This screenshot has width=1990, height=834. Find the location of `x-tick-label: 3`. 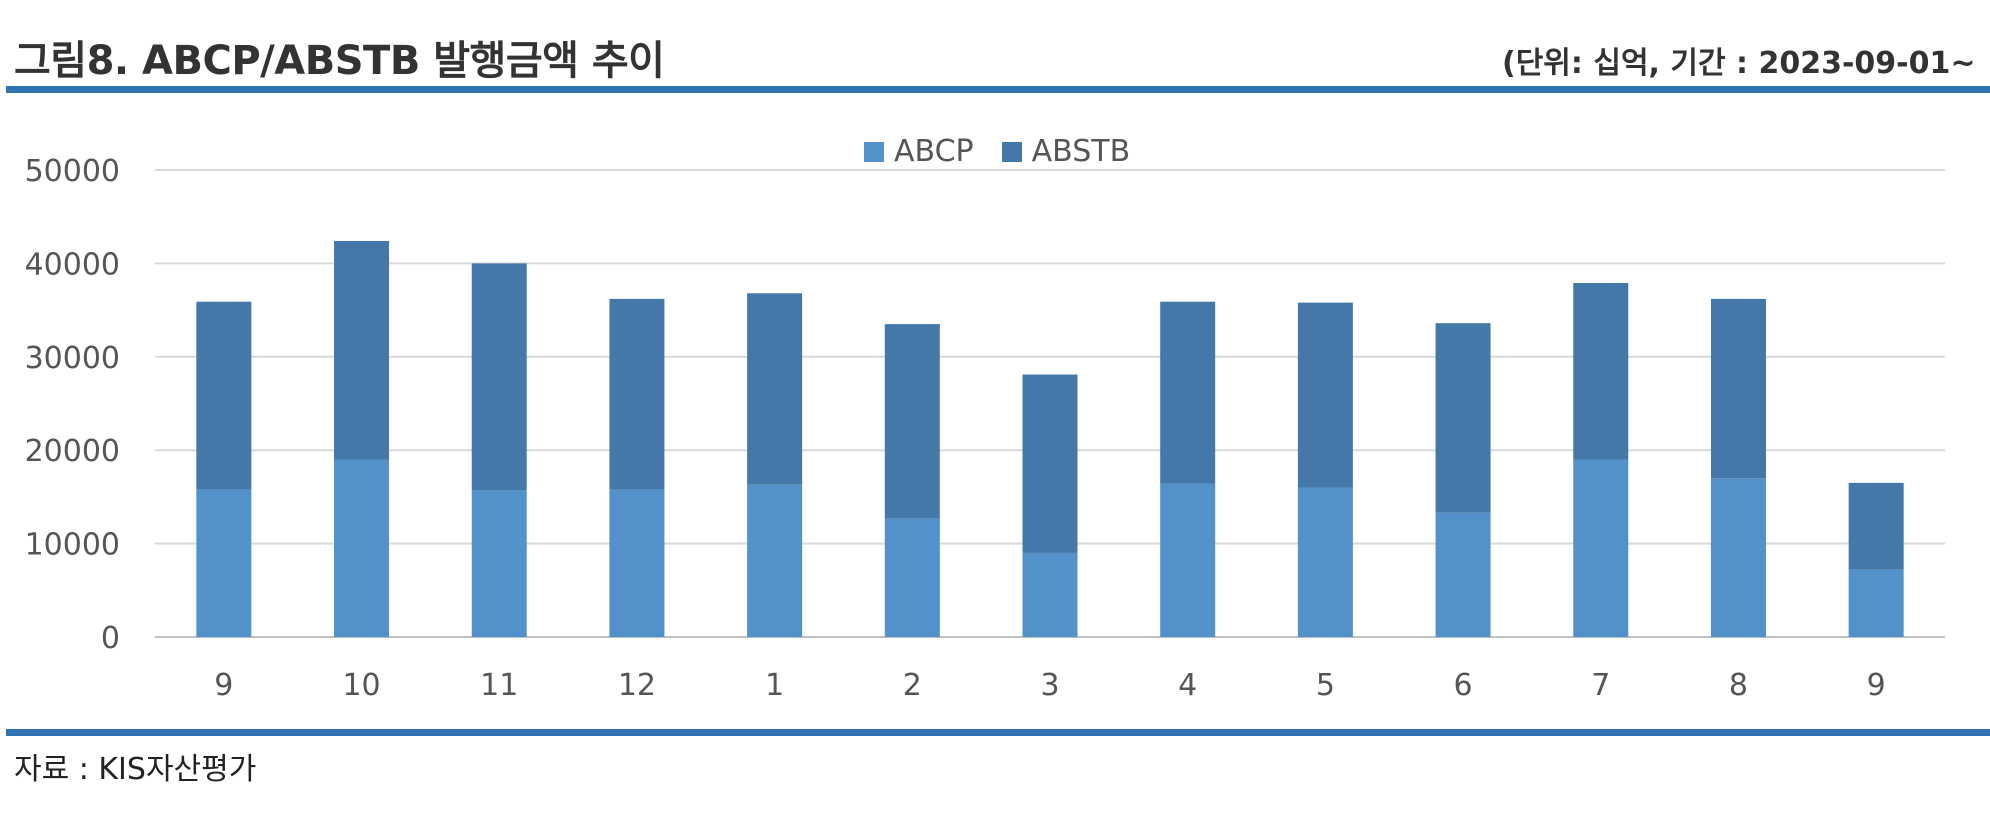

x-tick-label: 3 is located at coordinates (1049, 685).